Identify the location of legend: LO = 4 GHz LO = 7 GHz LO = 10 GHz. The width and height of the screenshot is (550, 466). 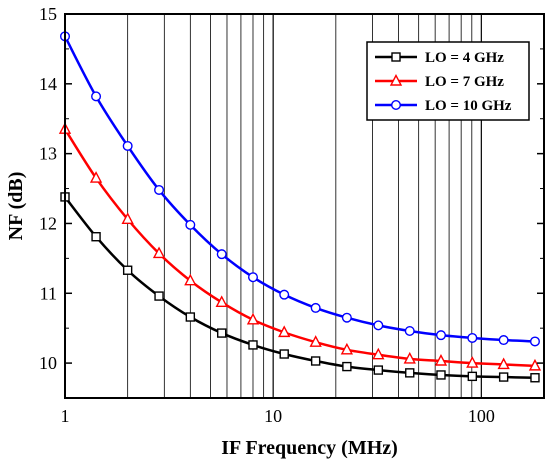
(448, 81).